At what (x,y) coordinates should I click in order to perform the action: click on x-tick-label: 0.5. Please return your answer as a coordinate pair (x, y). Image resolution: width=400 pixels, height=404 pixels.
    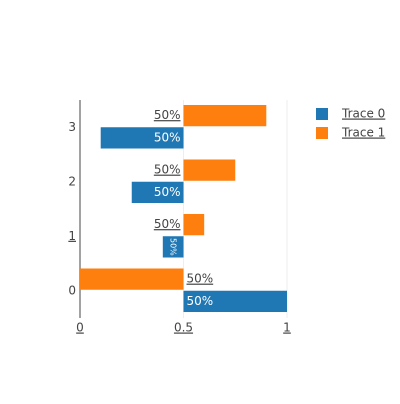
    Looking at the image, I should click on (183, 328).